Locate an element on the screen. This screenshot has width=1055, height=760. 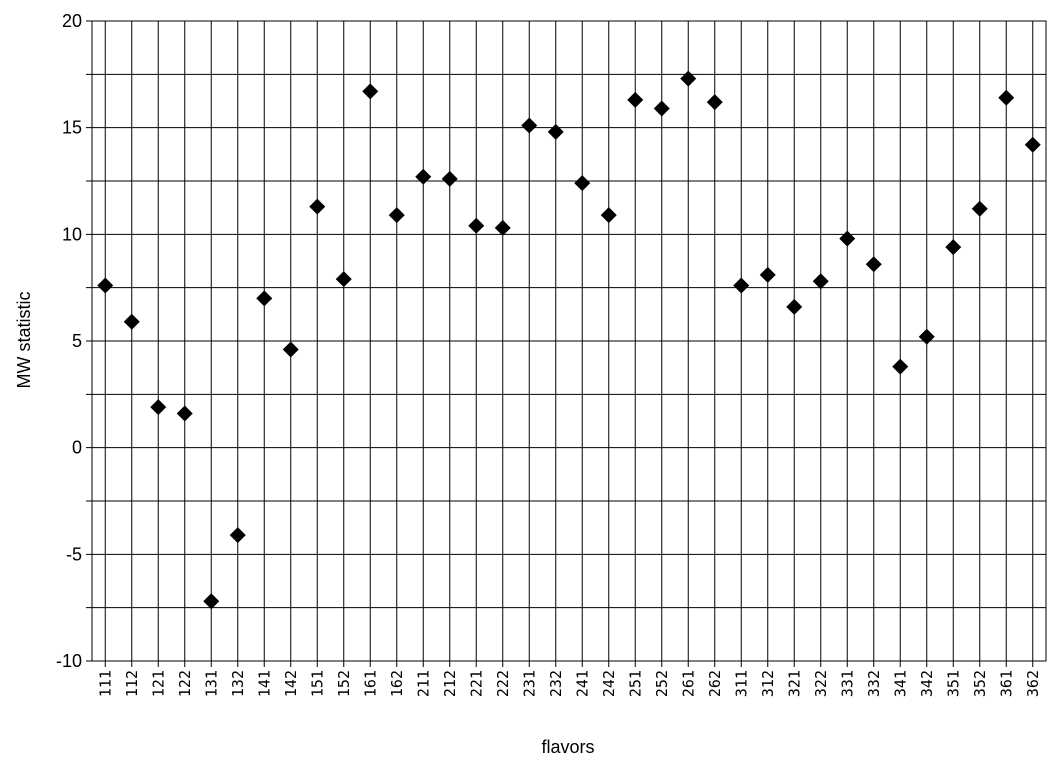
x-tick-label: 362 is located at coordinates (1033, 683).